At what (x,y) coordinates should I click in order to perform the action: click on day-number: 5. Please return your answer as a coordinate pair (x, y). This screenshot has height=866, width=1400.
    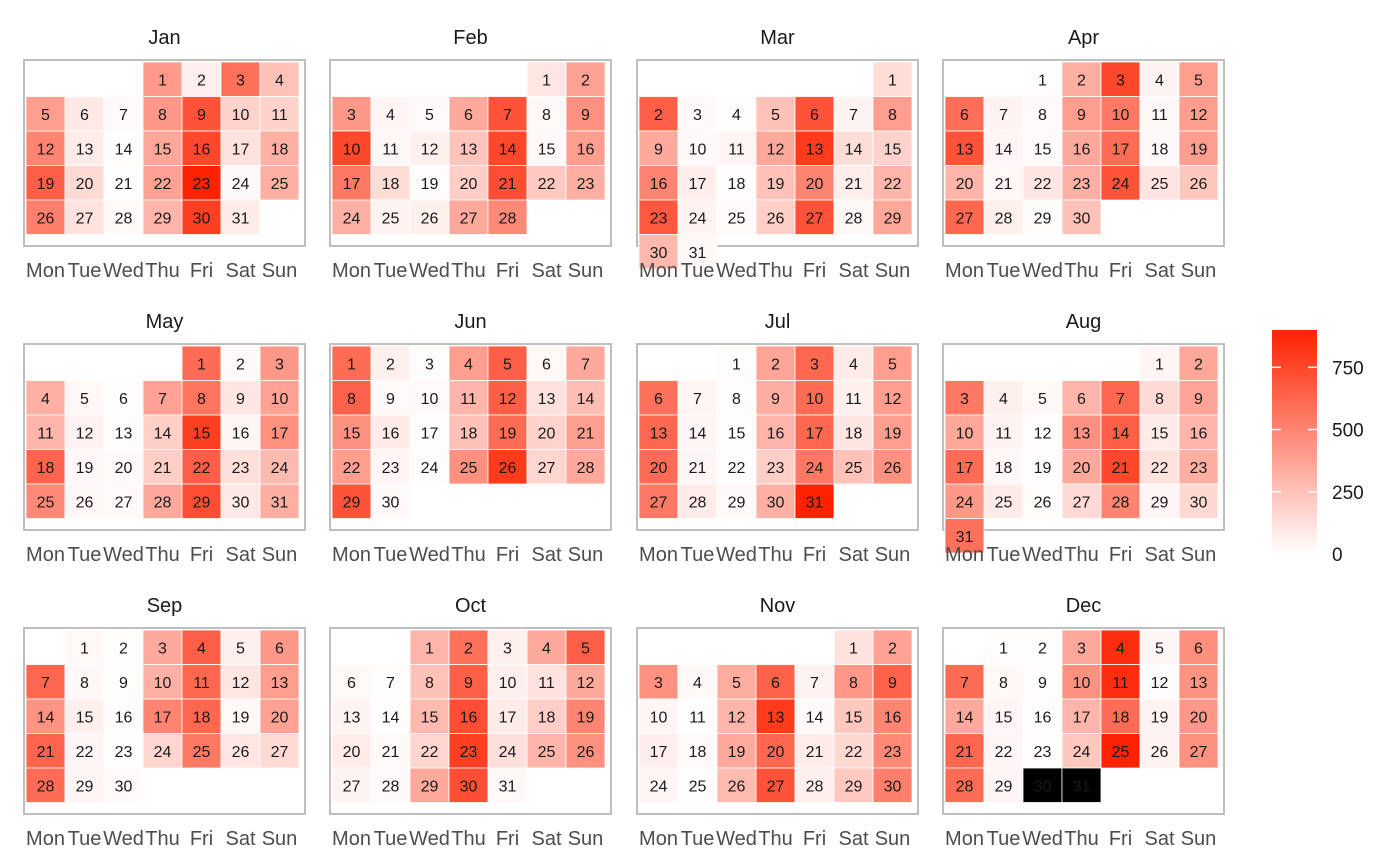
    Looking at the image, I should click on (736, 683).